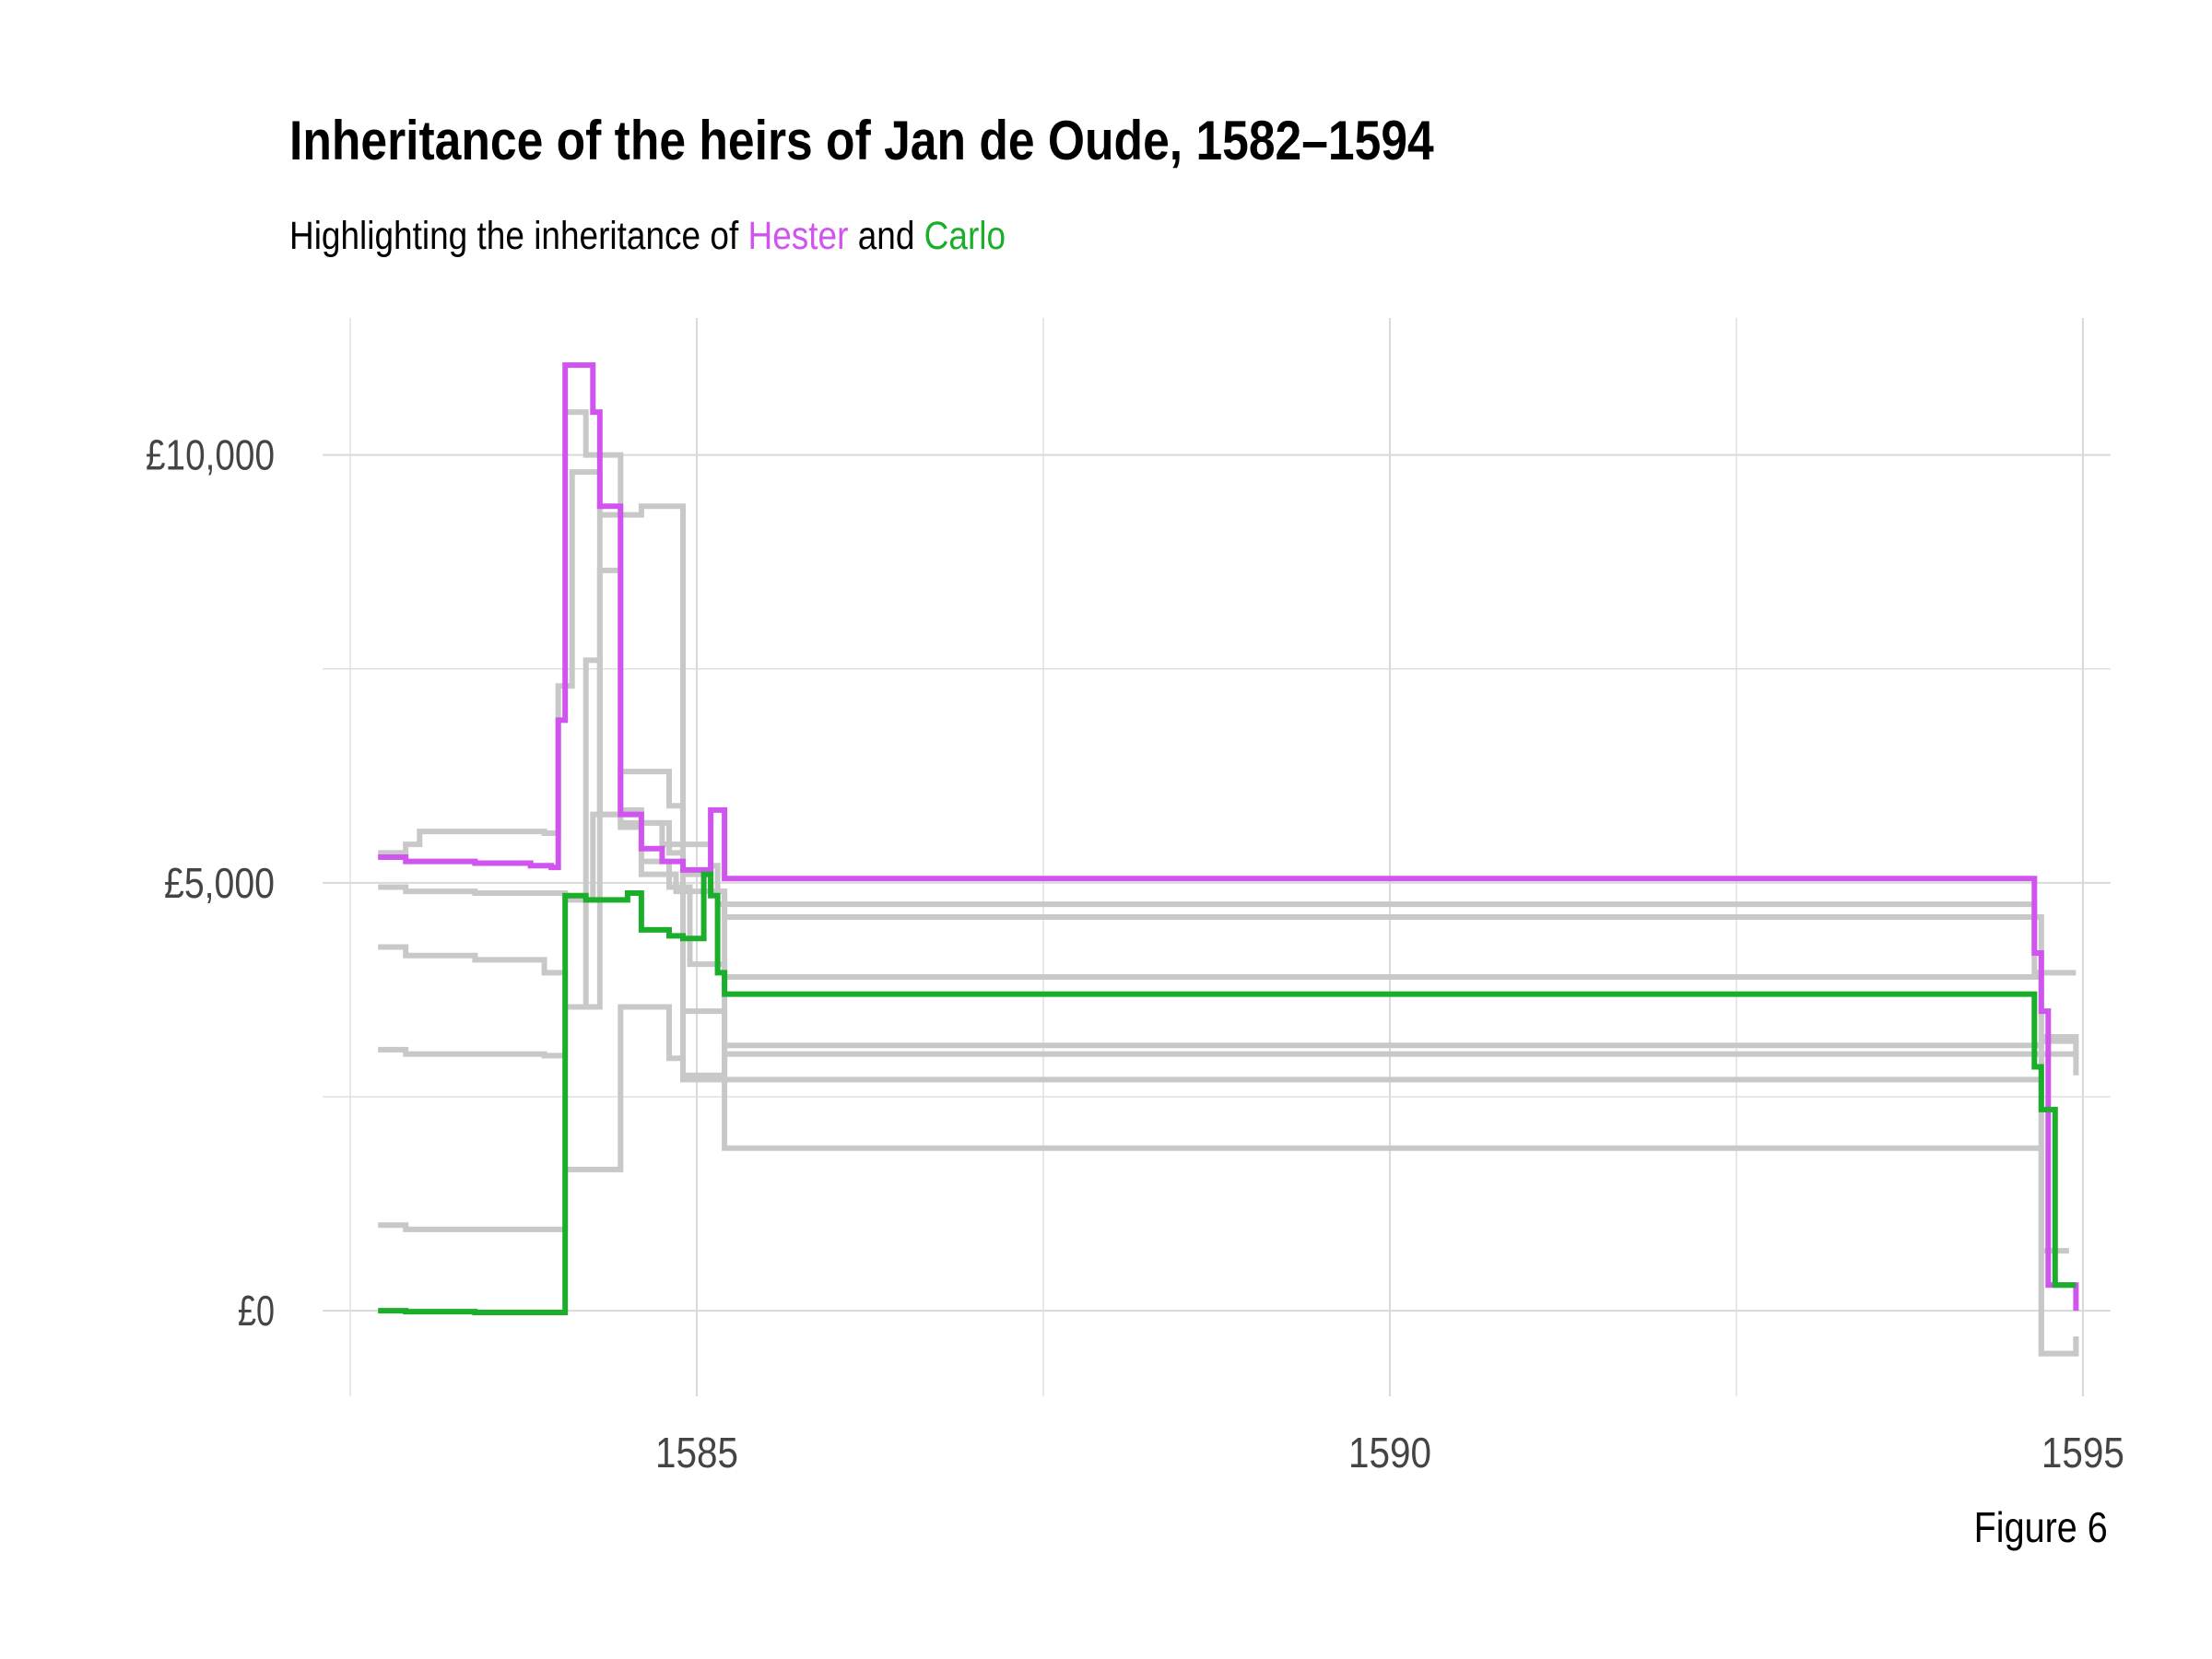 The height and width of the screenshot is (1659, 2212). I want to click on y-tick-label: £10,000, so click(210, 455).